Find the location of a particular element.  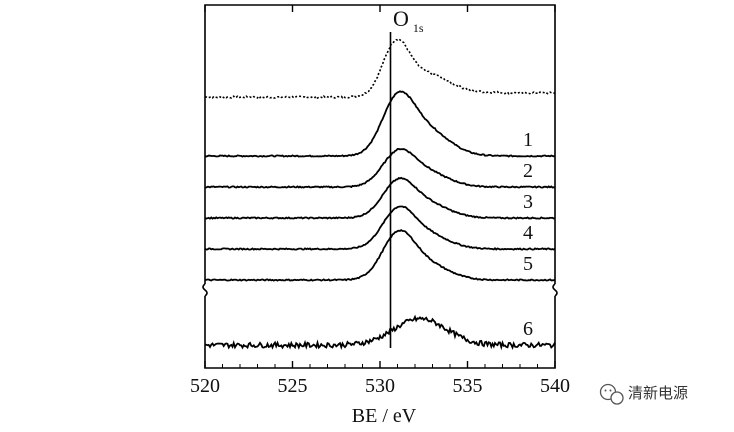

series-3-line is located at coordinates (380, 198).